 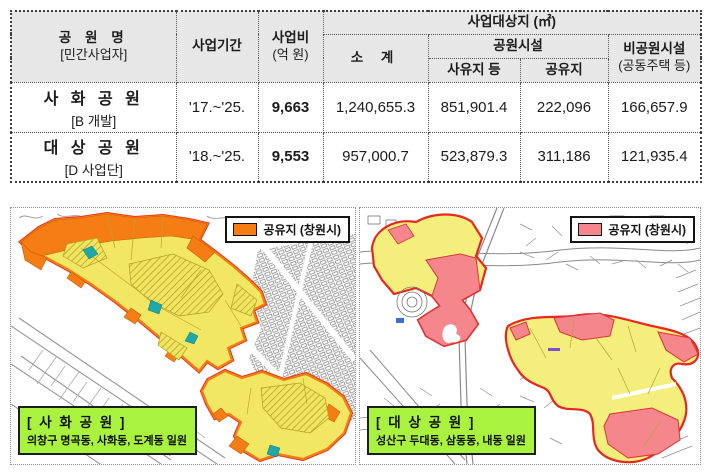 What do you see at coordinates (590, 229) in the screenshot?
I see `legend-swatch-pink` at bounding box center [590, 229].